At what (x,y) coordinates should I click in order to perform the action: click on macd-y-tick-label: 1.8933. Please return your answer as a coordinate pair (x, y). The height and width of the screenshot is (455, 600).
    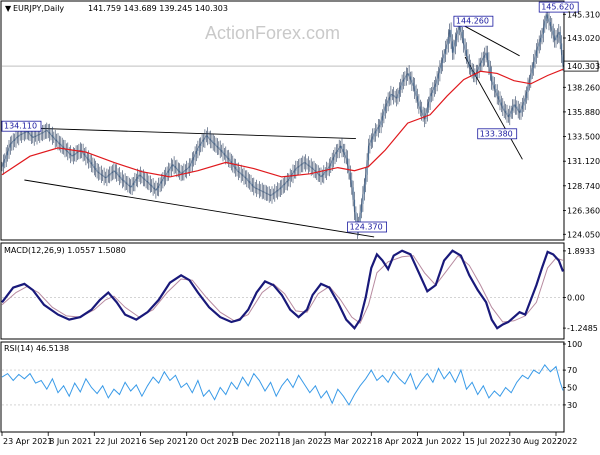
    Looking at the image, I should click on (581, 251).